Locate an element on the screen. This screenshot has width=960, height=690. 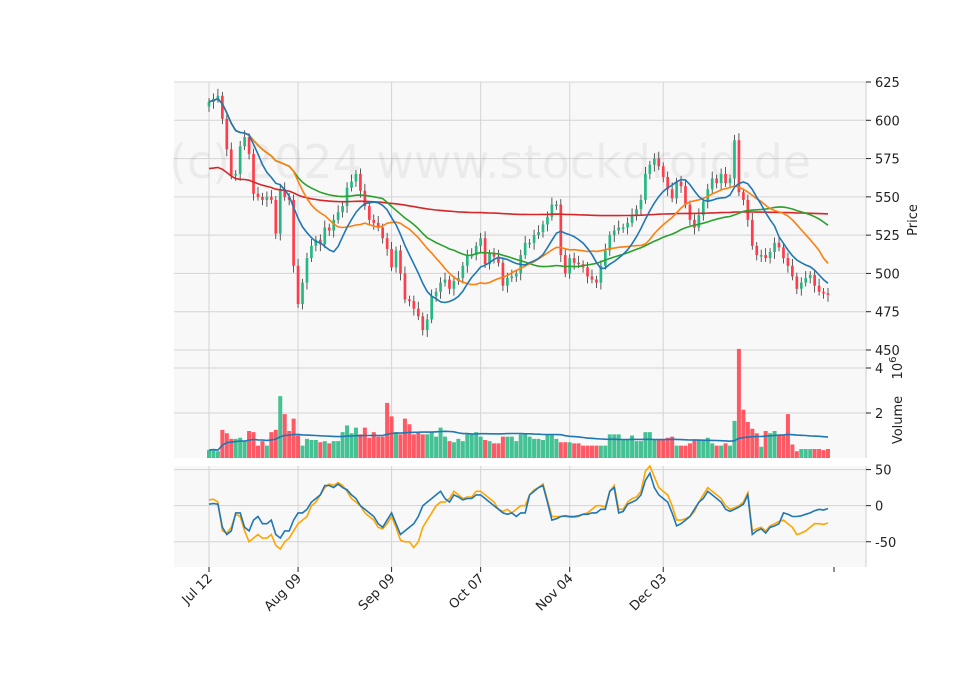
price-axis-label: Price is located at coordinates (913, 220).